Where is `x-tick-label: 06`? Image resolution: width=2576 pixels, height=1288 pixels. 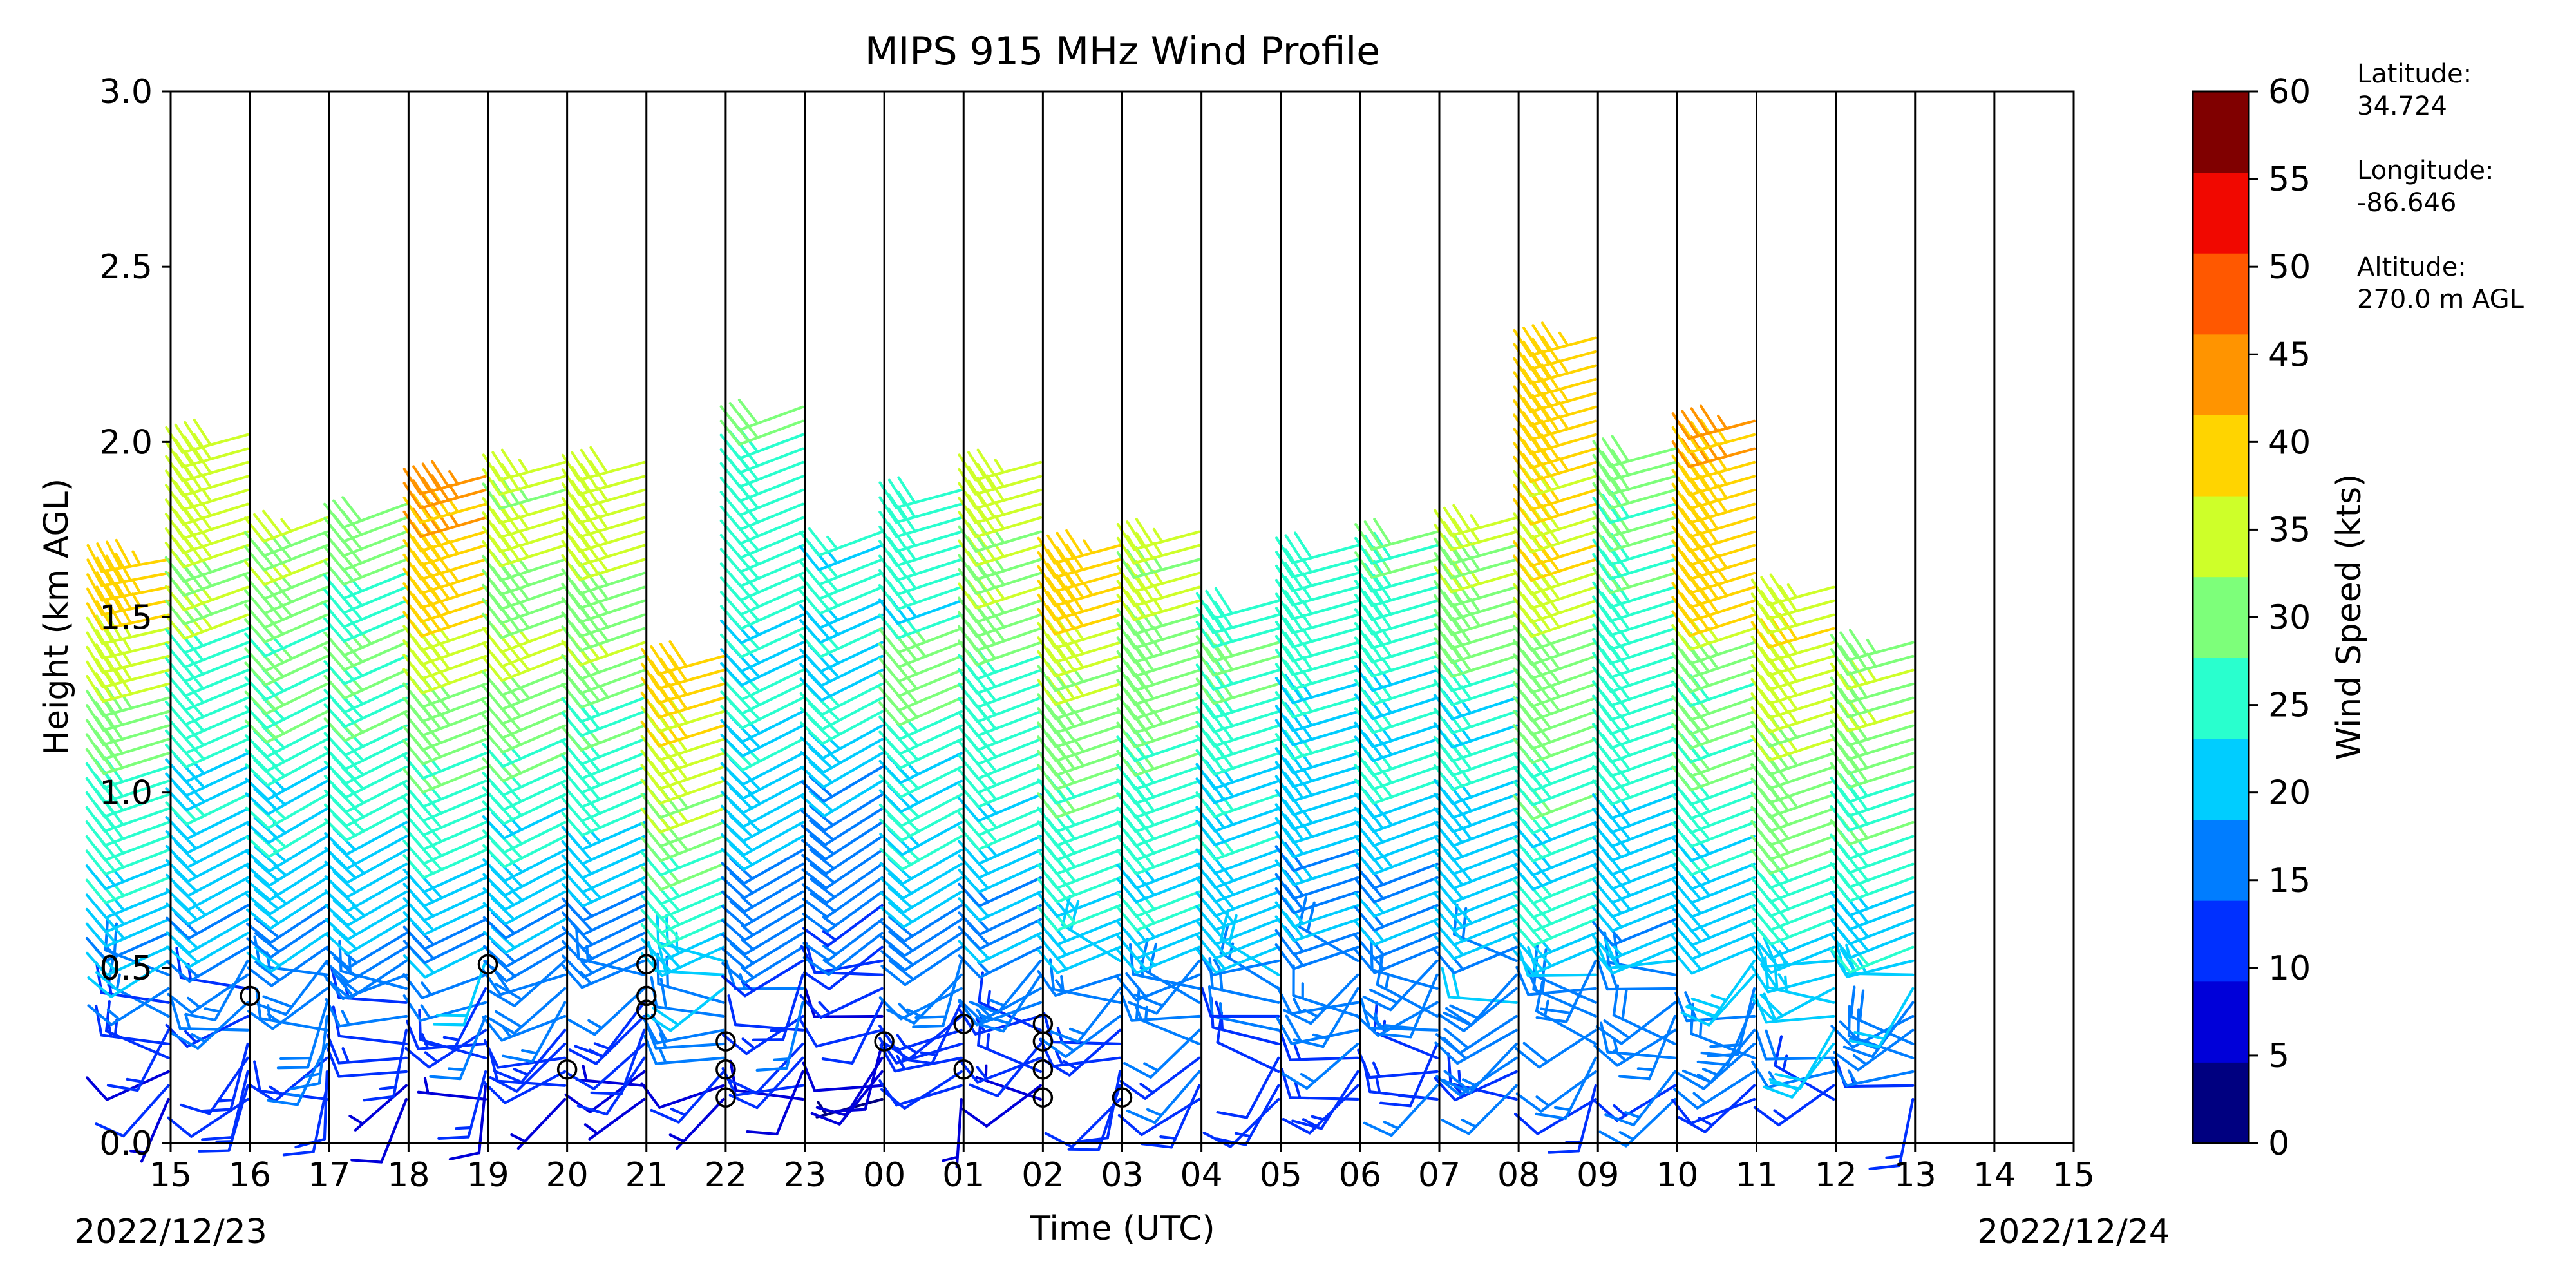
x-tick-label: 06 is located at coordinates (1360, 1175).